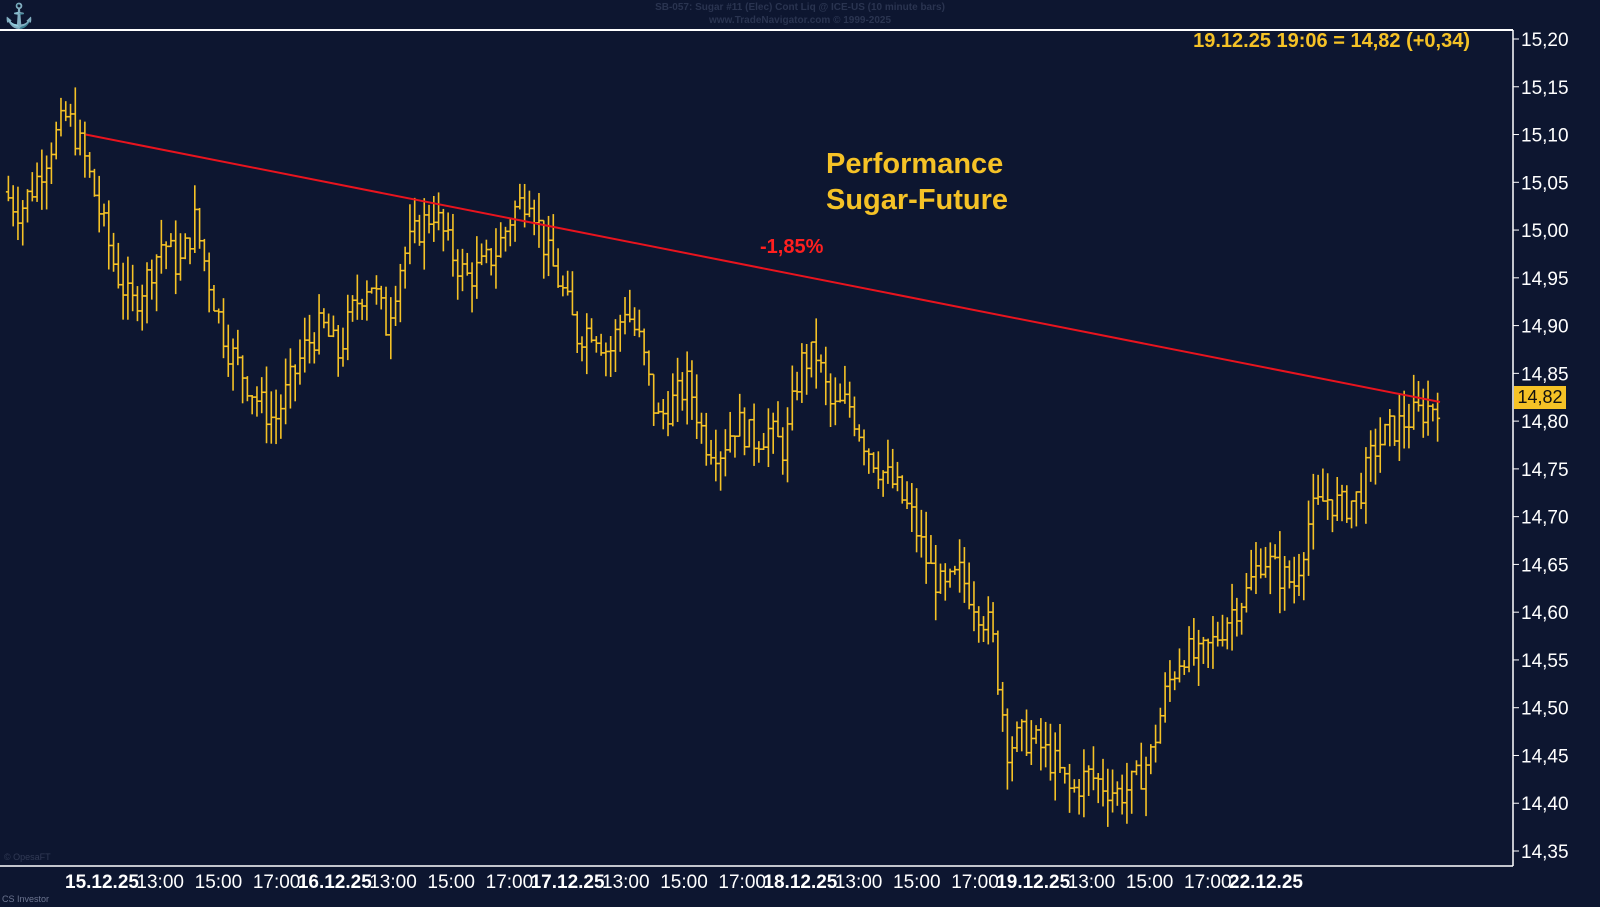 This screenshot has height=907, width=1600. Describe the element at coordinates (1545, 231) in the screenshot. I see `y-tick-label: 15,00` at that location.